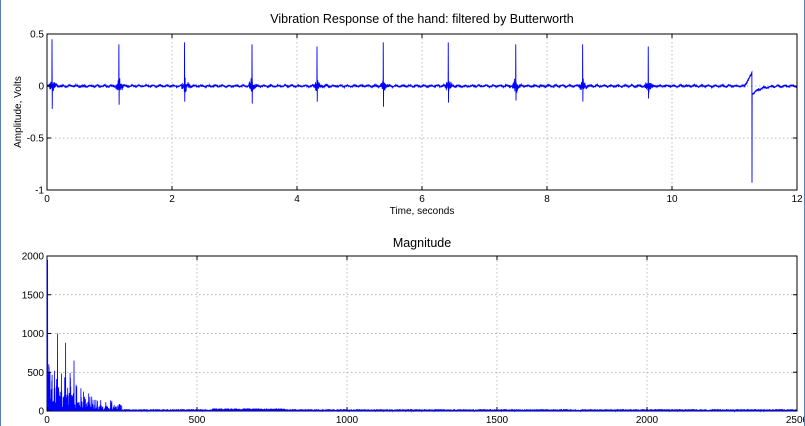 This screenshot has height=426, width=805. Describe the element at coordinates (33, 295) in the screenshot. I see `magnitude-ytick-label: 1500` at that location.